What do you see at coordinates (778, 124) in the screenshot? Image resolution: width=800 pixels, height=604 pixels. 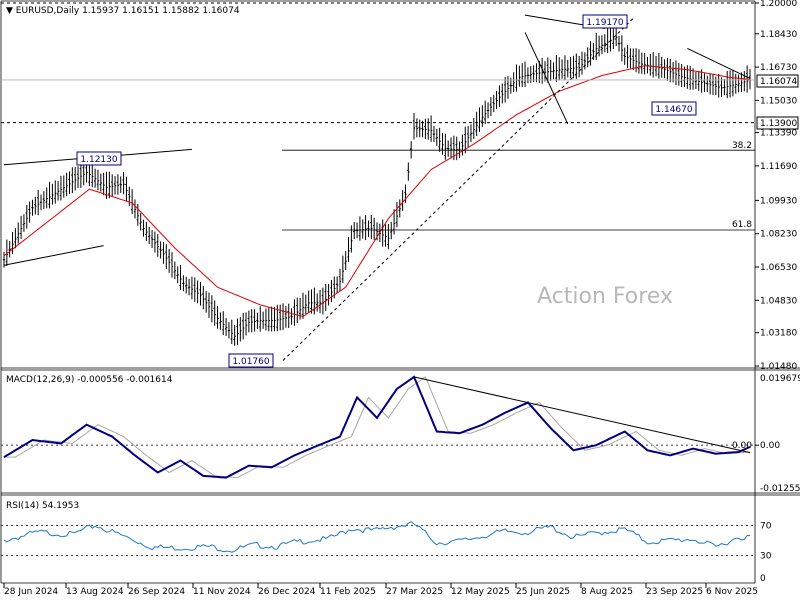 I see `support-label: 1.13900` at bounding box center [778, 124].